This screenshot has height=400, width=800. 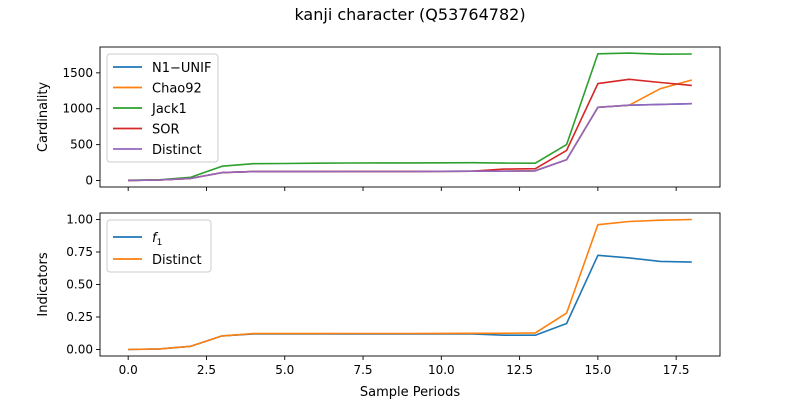 What do you see at coordinates (79, 220) in the screenshot?
I see `y-tick-label: 1.00` at bounding box center [79, 220].